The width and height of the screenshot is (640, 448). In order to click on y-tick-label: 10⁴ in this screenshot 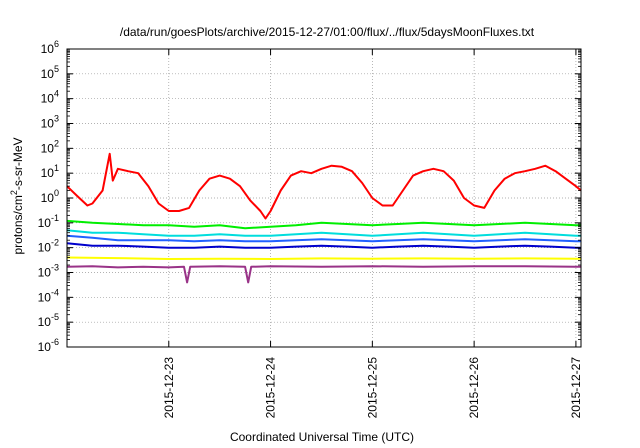, I will do `click(50, 97)`.